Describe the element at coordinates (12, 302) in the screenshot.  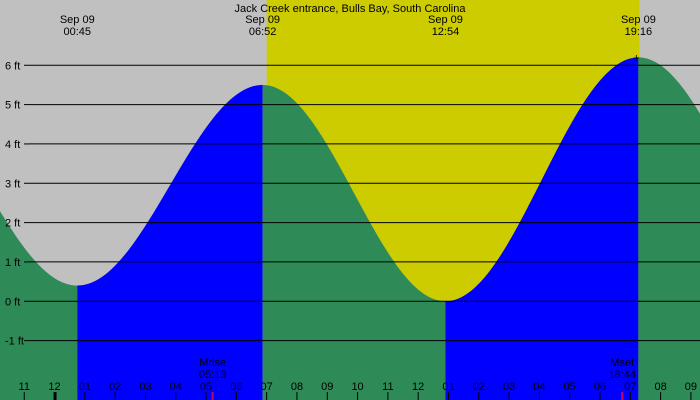
I see `y-tick-label: 0 ft` at that location.